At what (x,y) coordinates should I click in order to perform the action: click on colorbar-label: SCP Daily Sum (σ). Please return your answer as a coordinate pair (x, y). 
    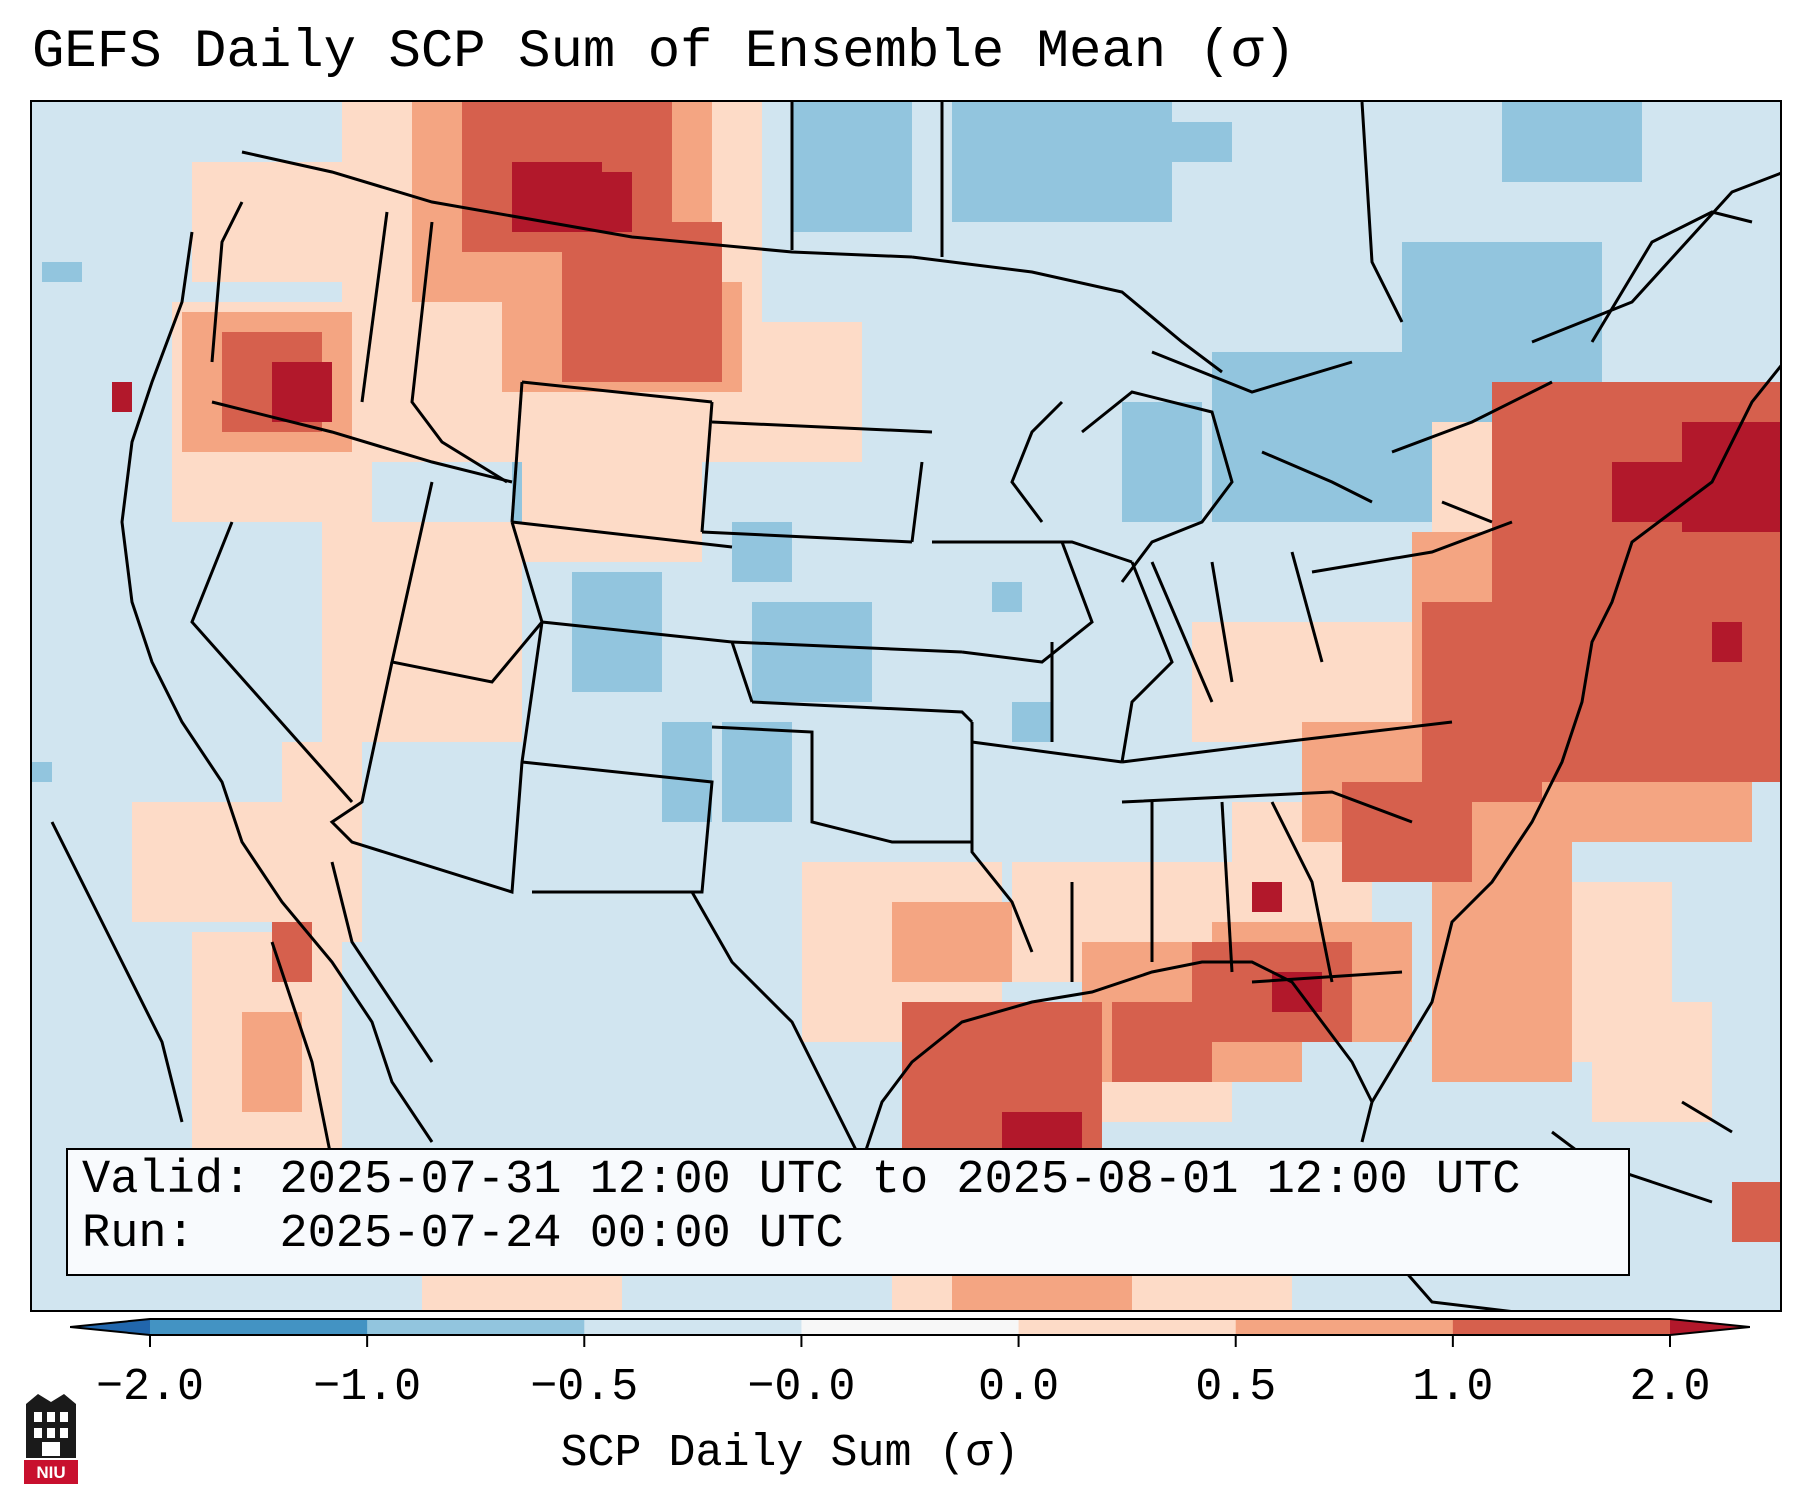
    Looking at the image, I should click on (790, 1453).